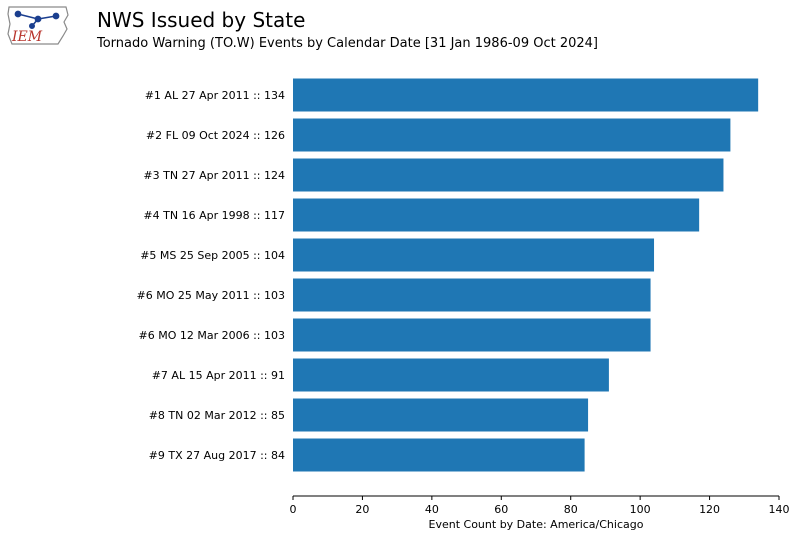 This screenshot has width=800, height=534. I want to click on x-tick-label-0: 0, so click(293, 509).